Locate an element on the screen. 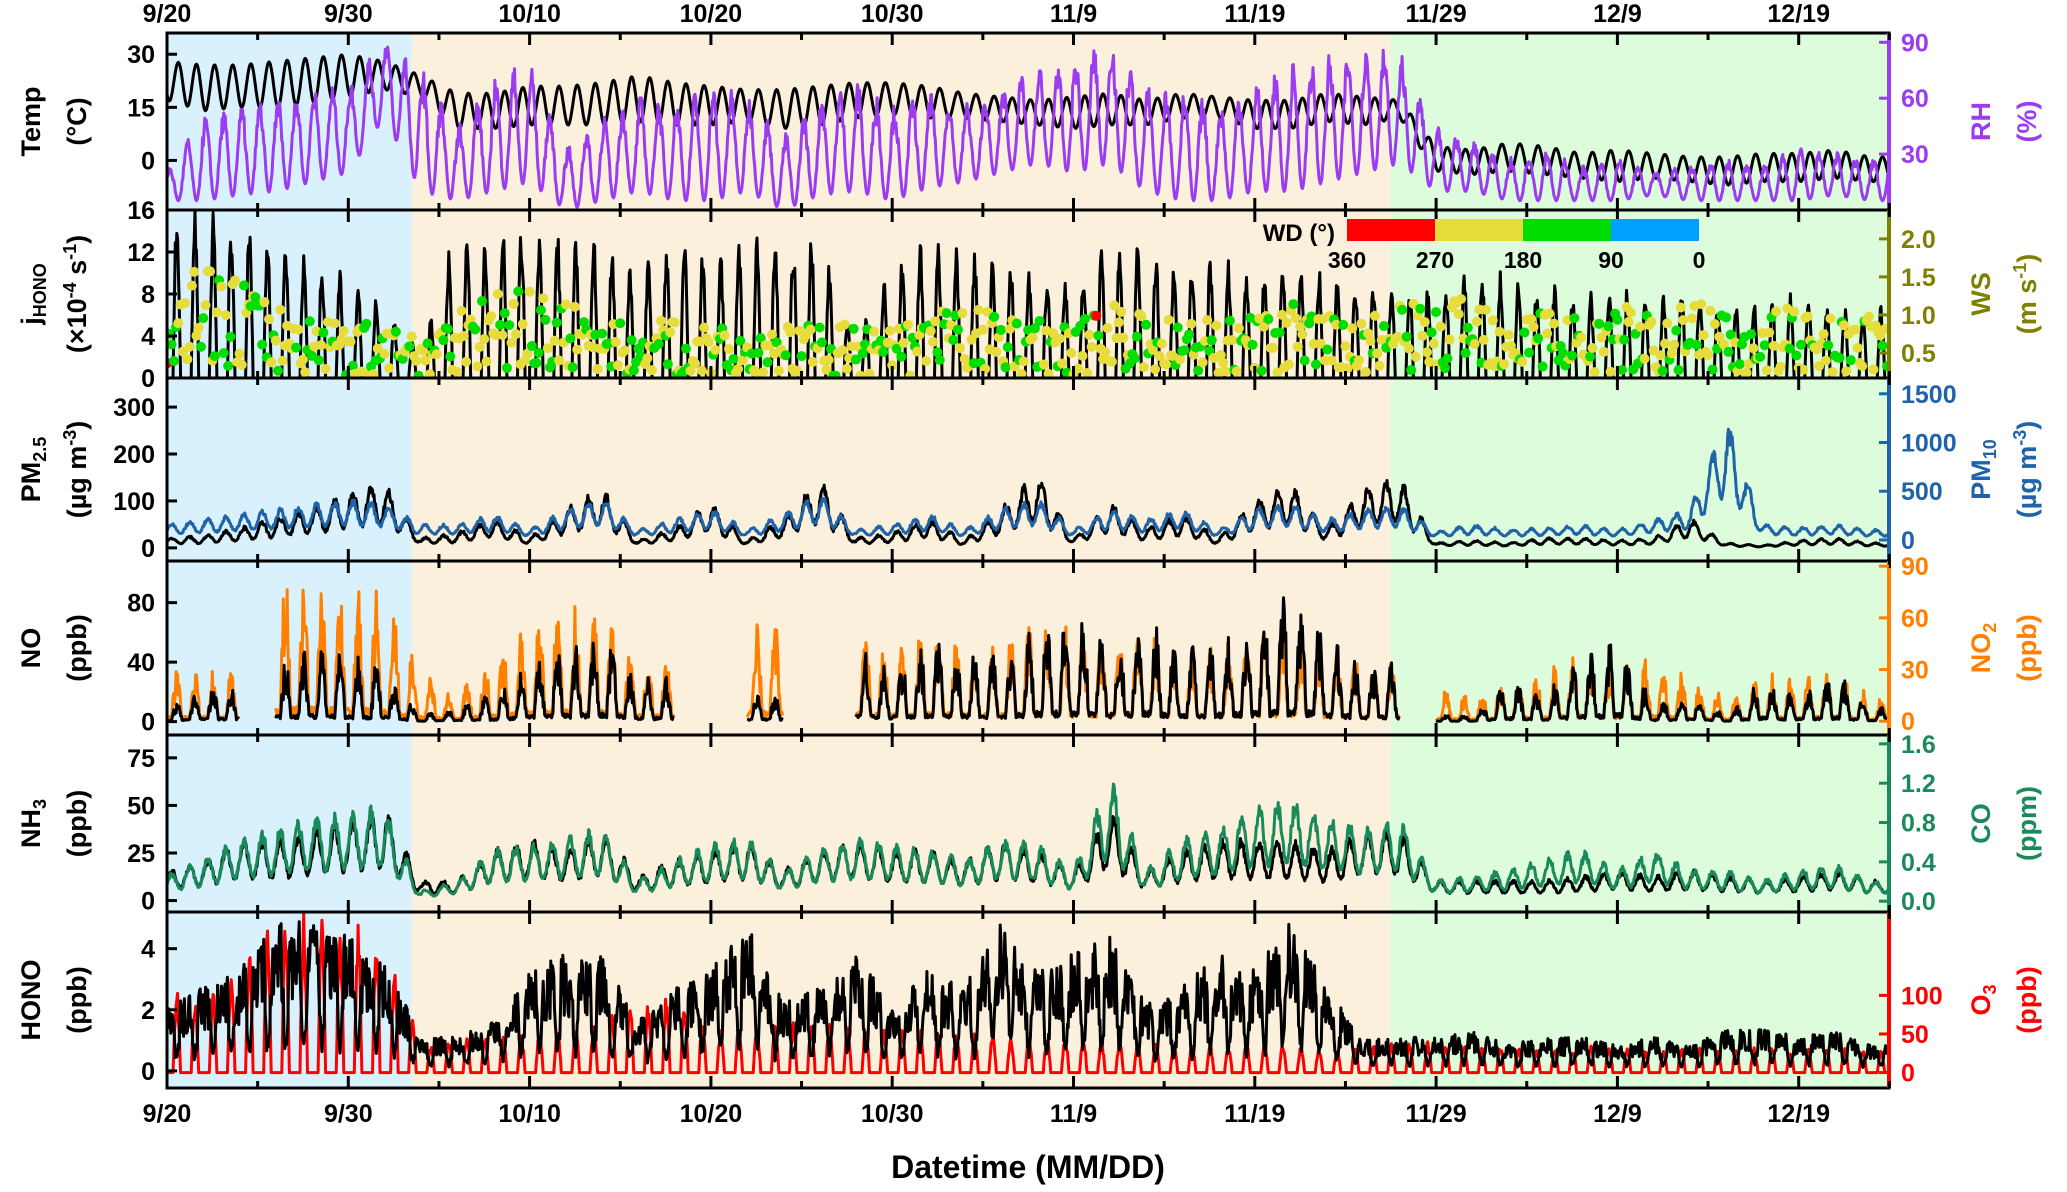 The width and height of the screenshot is (2067, 1192). subscript: 2.5 is located at coordinates (40, 449).